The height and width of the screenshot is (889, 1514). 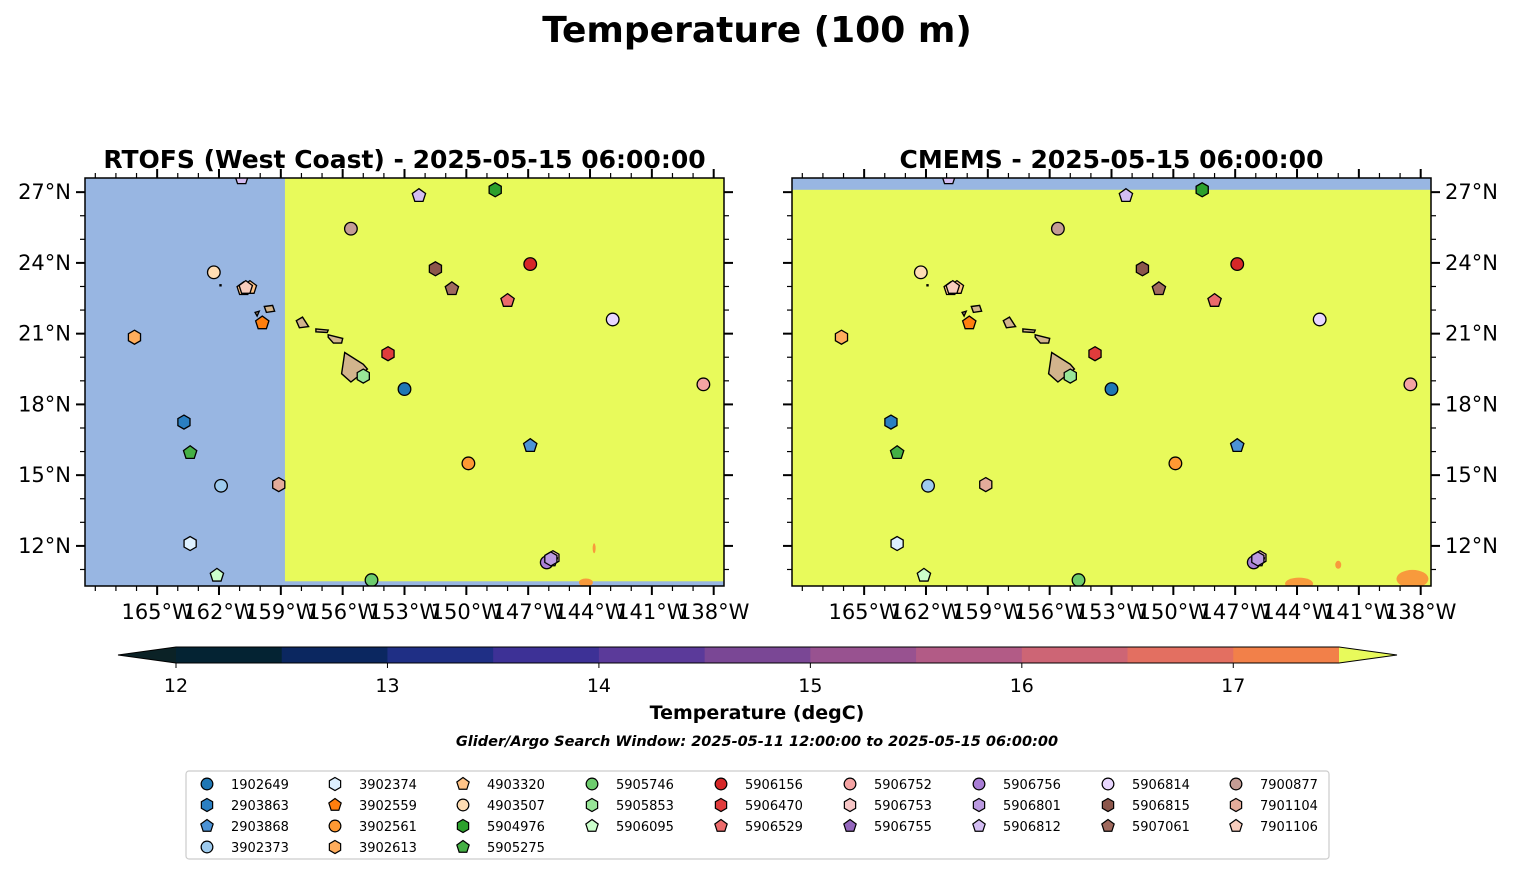 I want to click on legend-entry: 3902374, so click(x=372, y=784).